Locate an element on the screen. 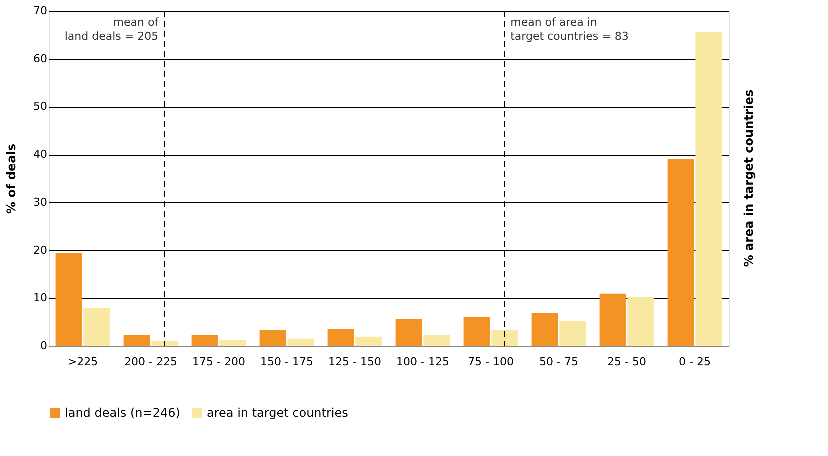 Image resolution: width=828 pixels, height=456 pixels. ref-line-label: mean of land deals = 205 is located at coordinates (112, 29).